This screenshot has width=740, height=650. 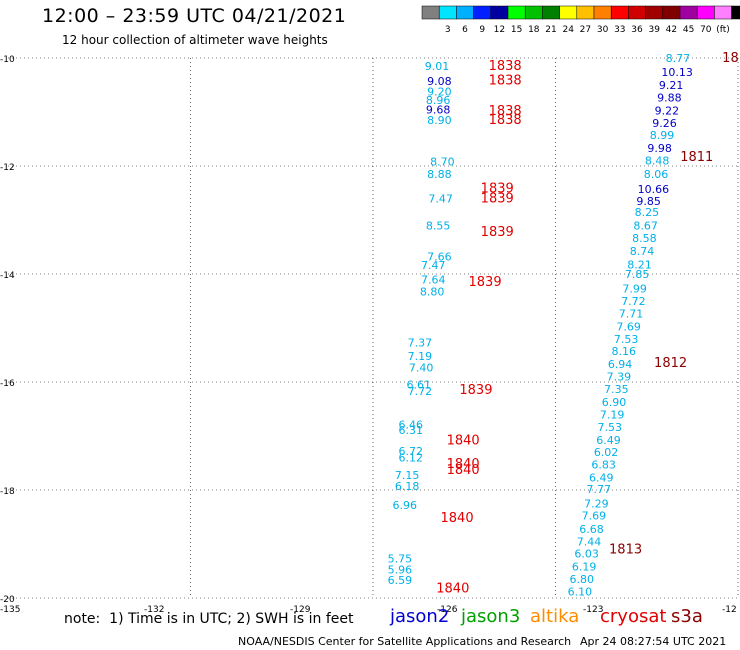 I want to click on color-scale-label: 18, so click(x=534, y=30).